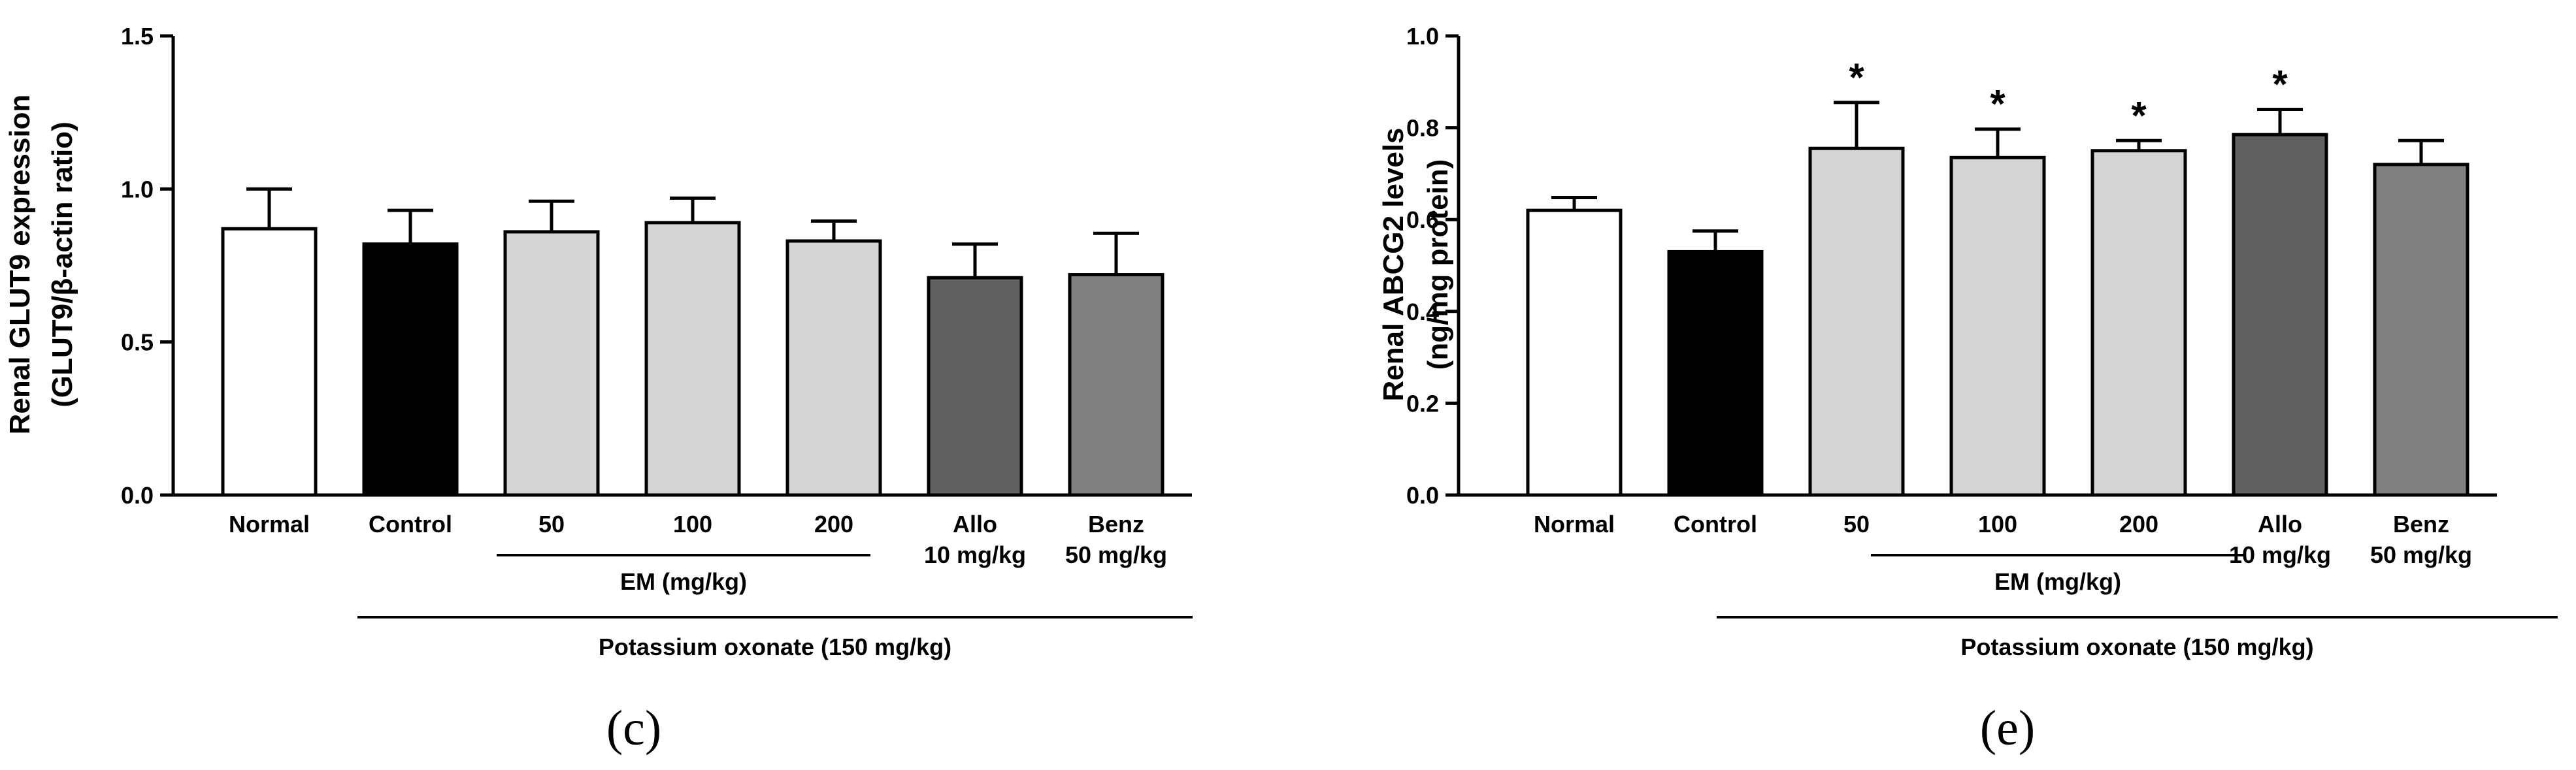 The image size is (2576, 770). What do you see at coordinates (1422, 311) in the screenshot?
I see `y-tick-label: 0.4` at bounding box center [1422, 311].